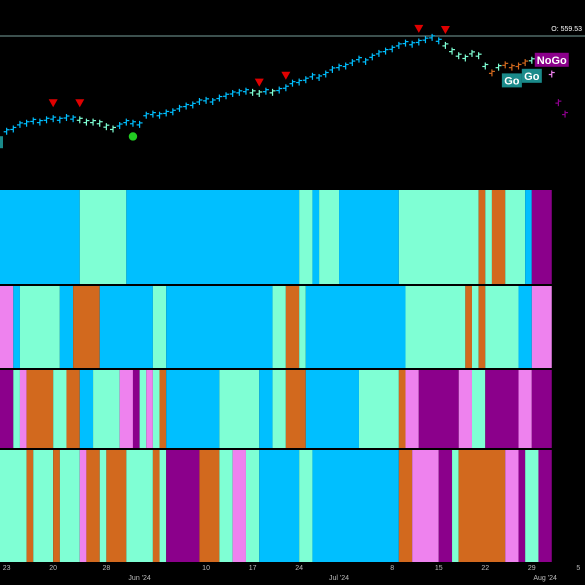  What do you see at coordinates (206, 568) in the screenshot?
I see `x-tick-label: 10` at bounding box center [206, 568].